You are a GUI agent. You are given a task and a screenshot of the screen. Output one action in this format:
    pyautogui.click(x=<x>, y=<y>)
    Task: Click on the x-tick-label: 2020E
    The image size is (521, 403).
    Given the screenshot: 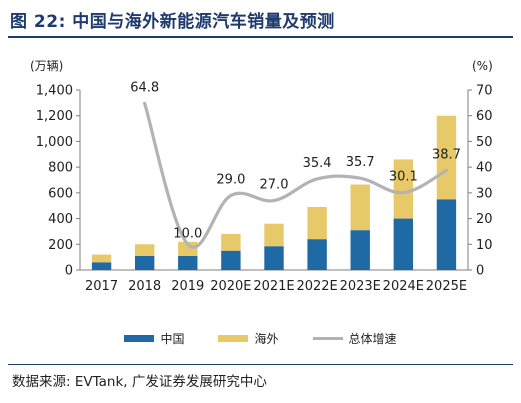 What is the action you would take?
    pyautogui.click(x=230, y=286)
    